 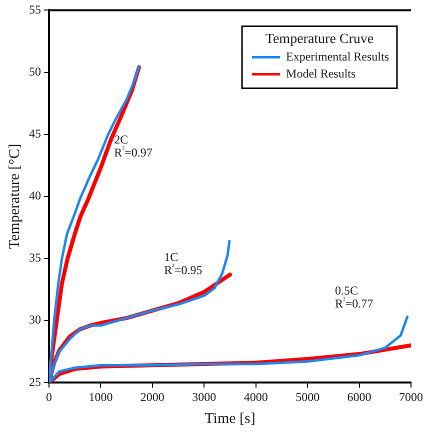 I want to click on y-tick-label: 40, so click(x=35, y=195).